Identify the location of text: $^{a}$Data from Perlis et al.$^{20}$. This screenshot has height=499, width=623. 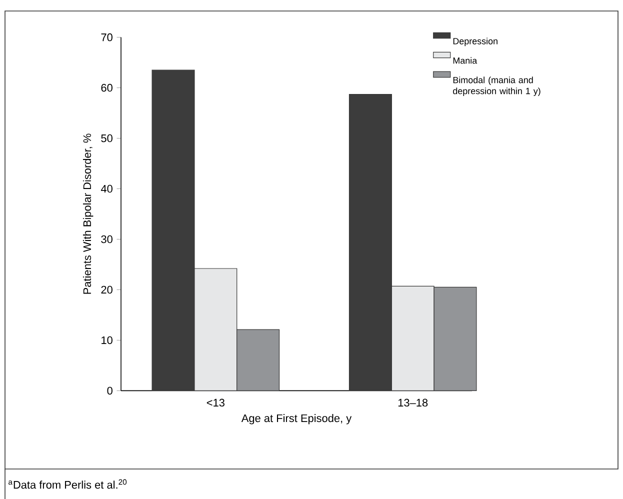
(67, 484).